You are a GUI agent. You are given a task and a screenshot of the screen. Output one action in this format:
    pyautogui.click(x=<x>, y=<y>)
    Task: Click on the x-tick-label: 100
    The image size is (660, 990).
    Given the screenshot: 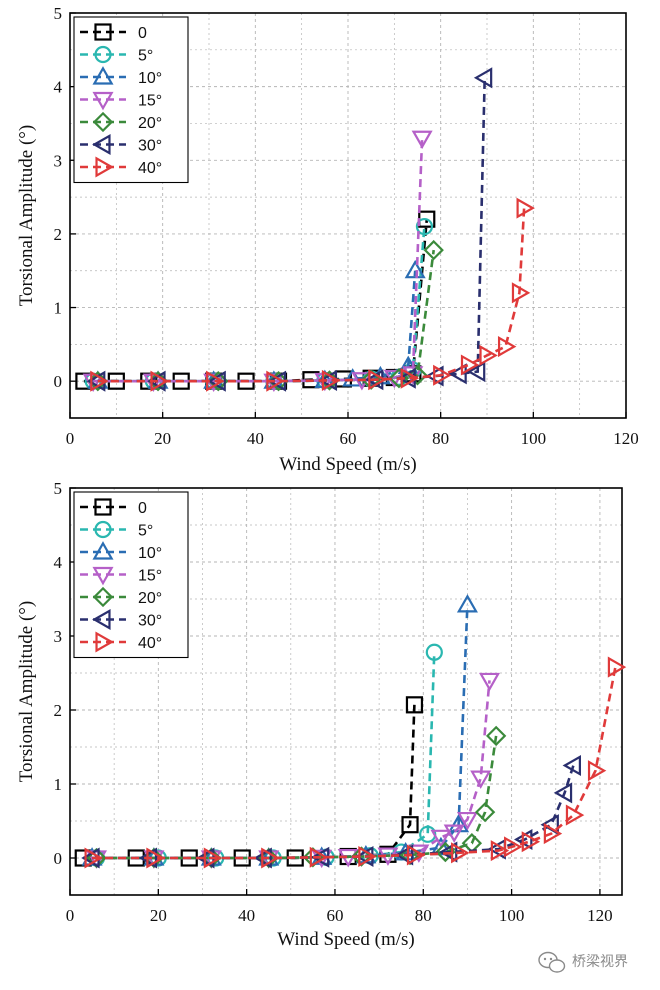 What is the action you would take?
    pyautogui.click(x=534, y=438)
    